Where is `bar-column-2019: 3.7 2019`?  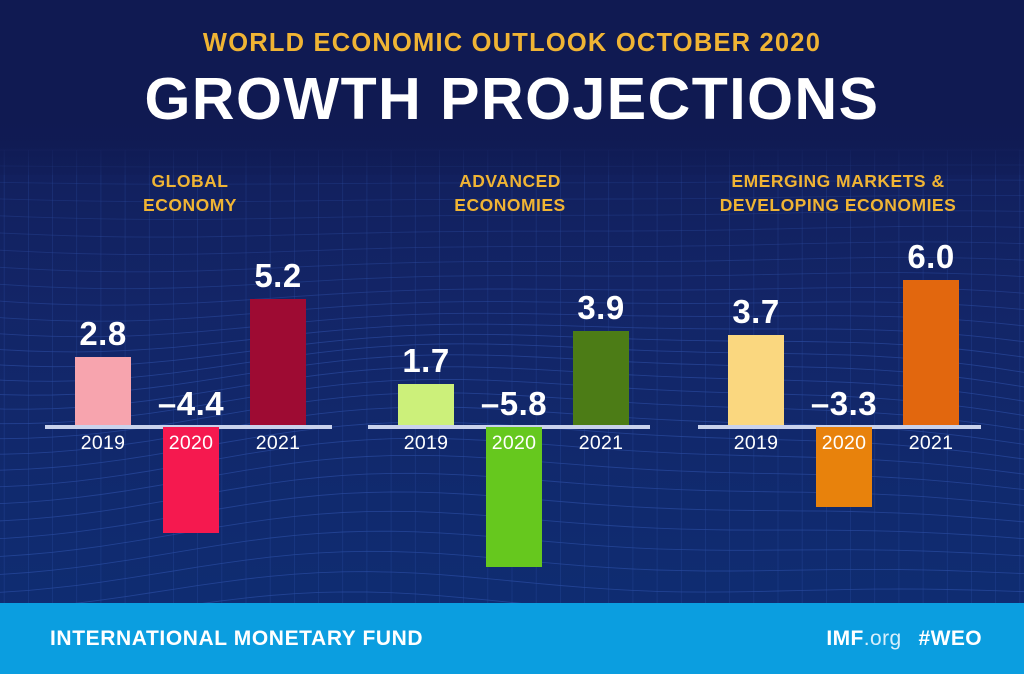 bar-column-2019: 3.7 2019 is located at coordinates (756, 408).